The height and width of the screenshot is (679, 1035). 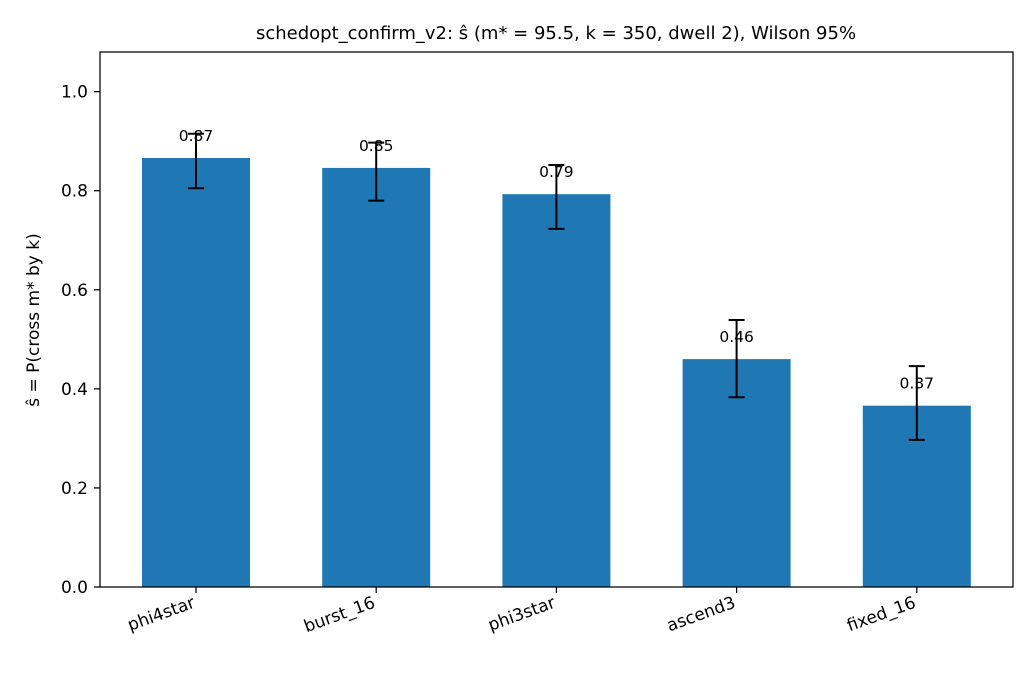 What do you see at coordinates (196, 372) in the screenshot?
I see `bar-phi4star` at bounding box center [196, 372].